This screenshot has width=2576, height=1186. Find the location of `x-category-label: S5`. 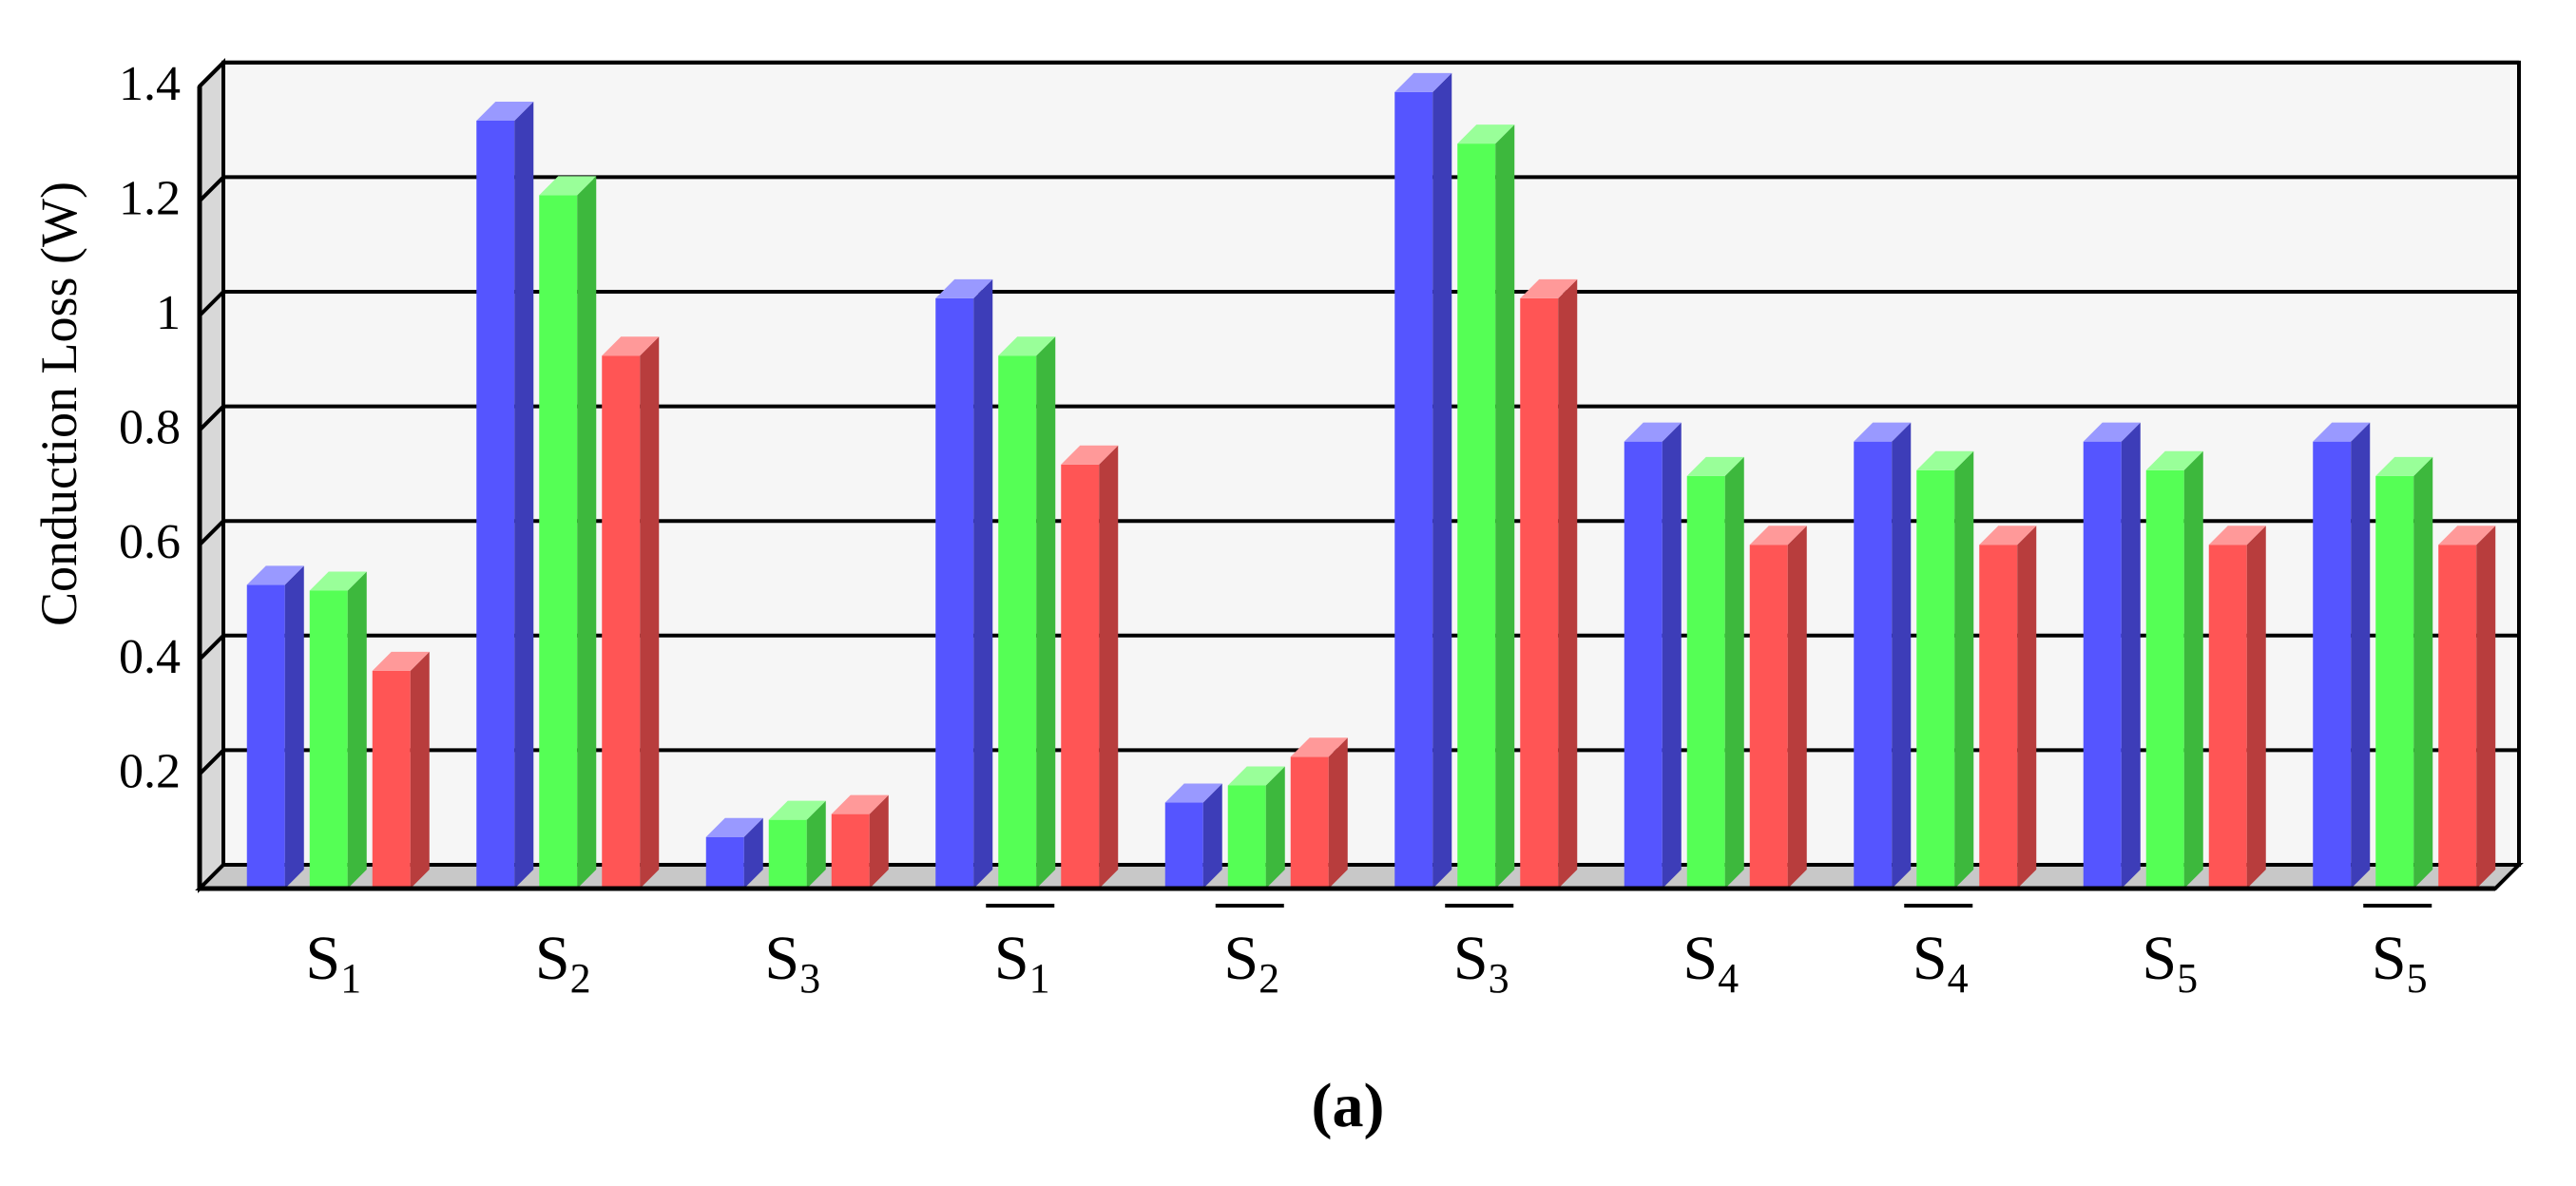

x-category-label: S5 is located at coordinates (2400, 963).